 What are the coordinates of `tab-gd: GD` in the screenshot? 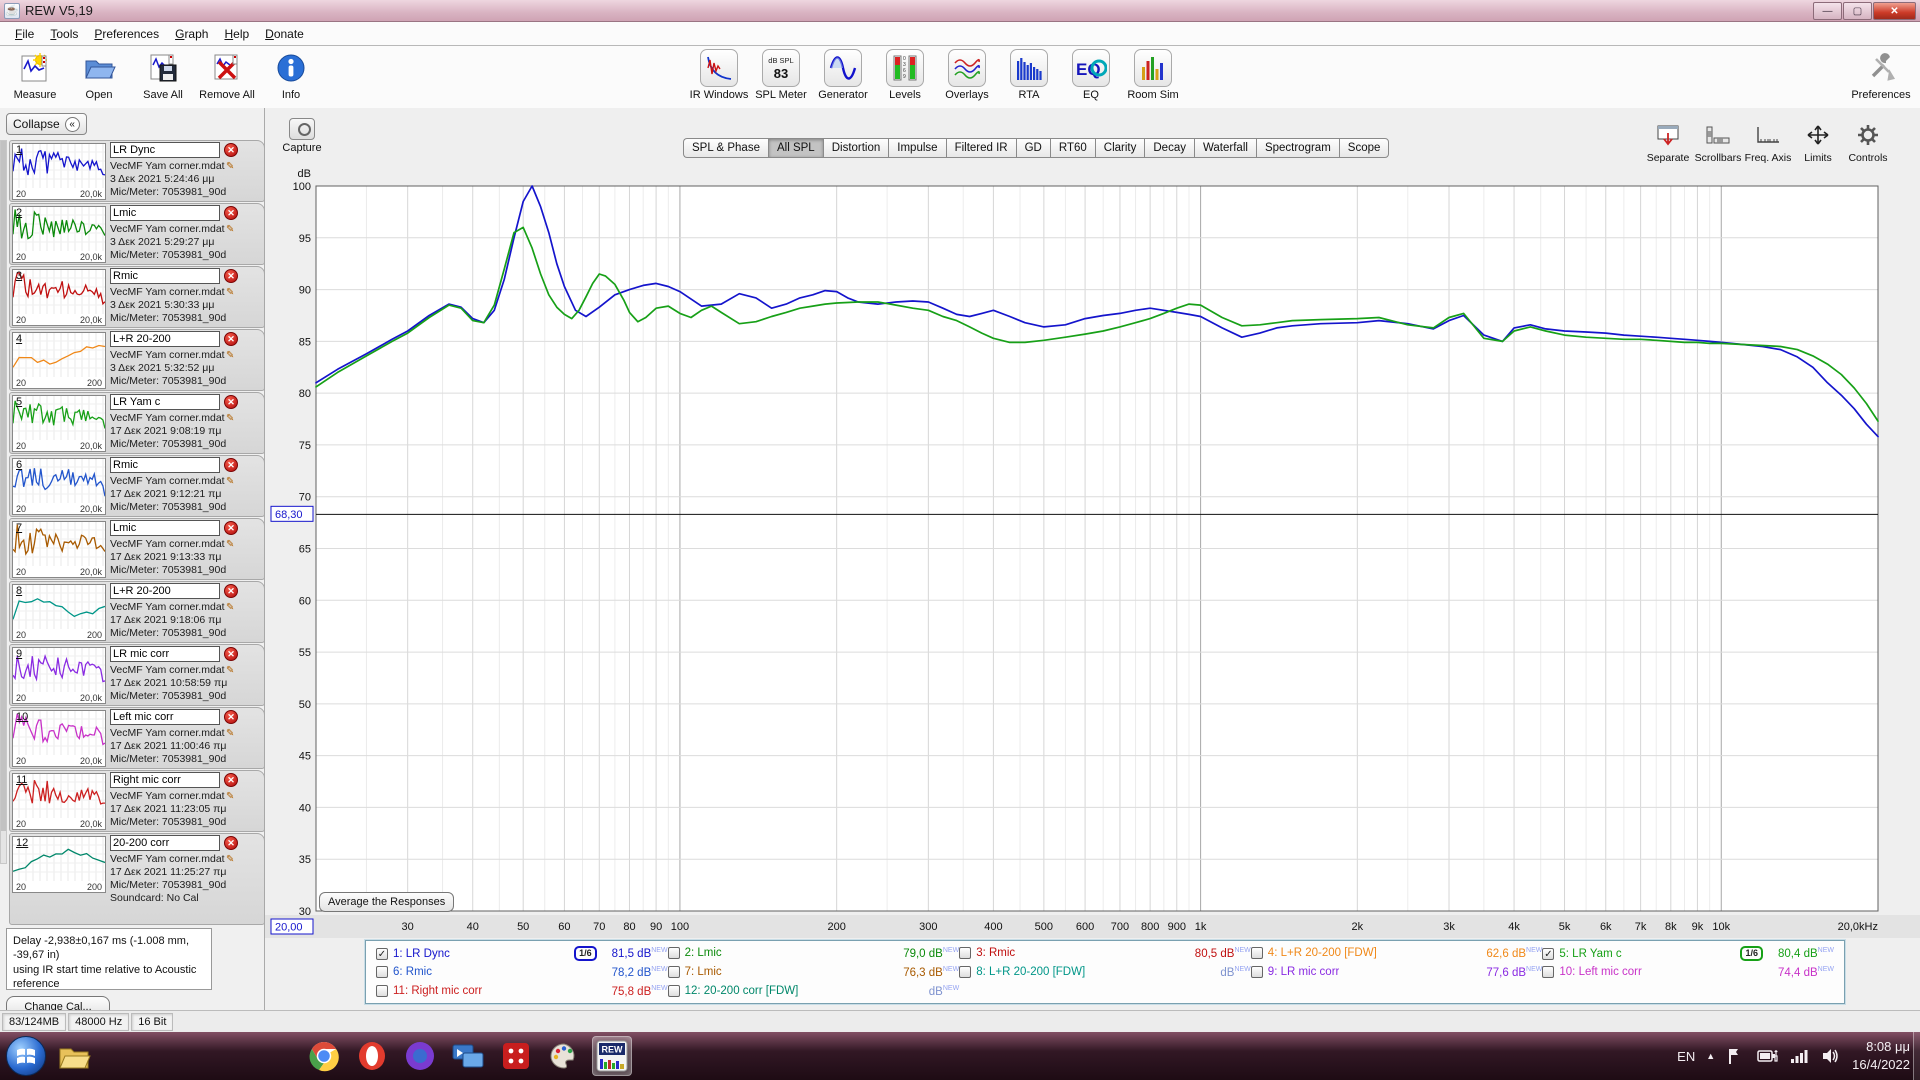 It's located at (1032, 148).